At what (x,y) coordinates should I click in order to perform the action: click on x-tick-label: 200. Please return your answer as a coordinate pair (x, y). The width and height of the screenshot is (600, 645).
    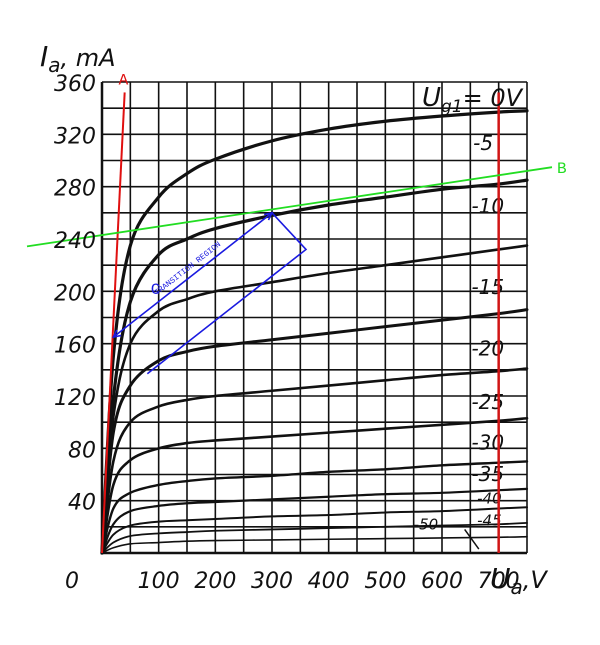
    Looking at the image, I should click on (215, 581).